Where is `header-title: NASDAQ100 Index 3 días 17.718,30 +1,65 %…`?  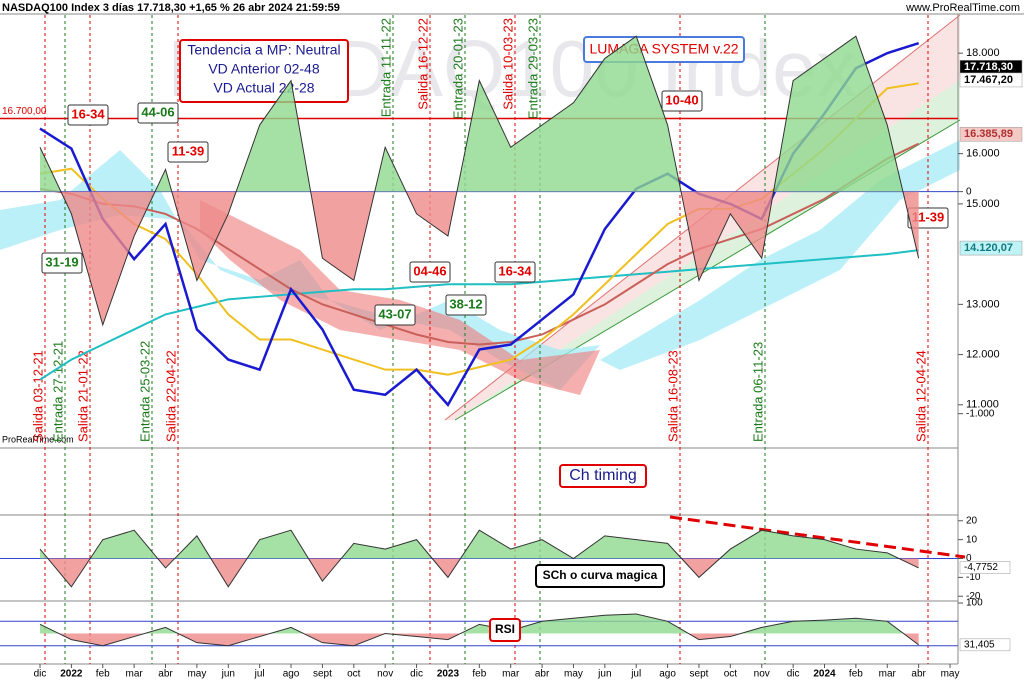 header-title: NASDAQ100 Index 3 días 17.718,30 +1,65 %… is located at coordinates (171, 8).